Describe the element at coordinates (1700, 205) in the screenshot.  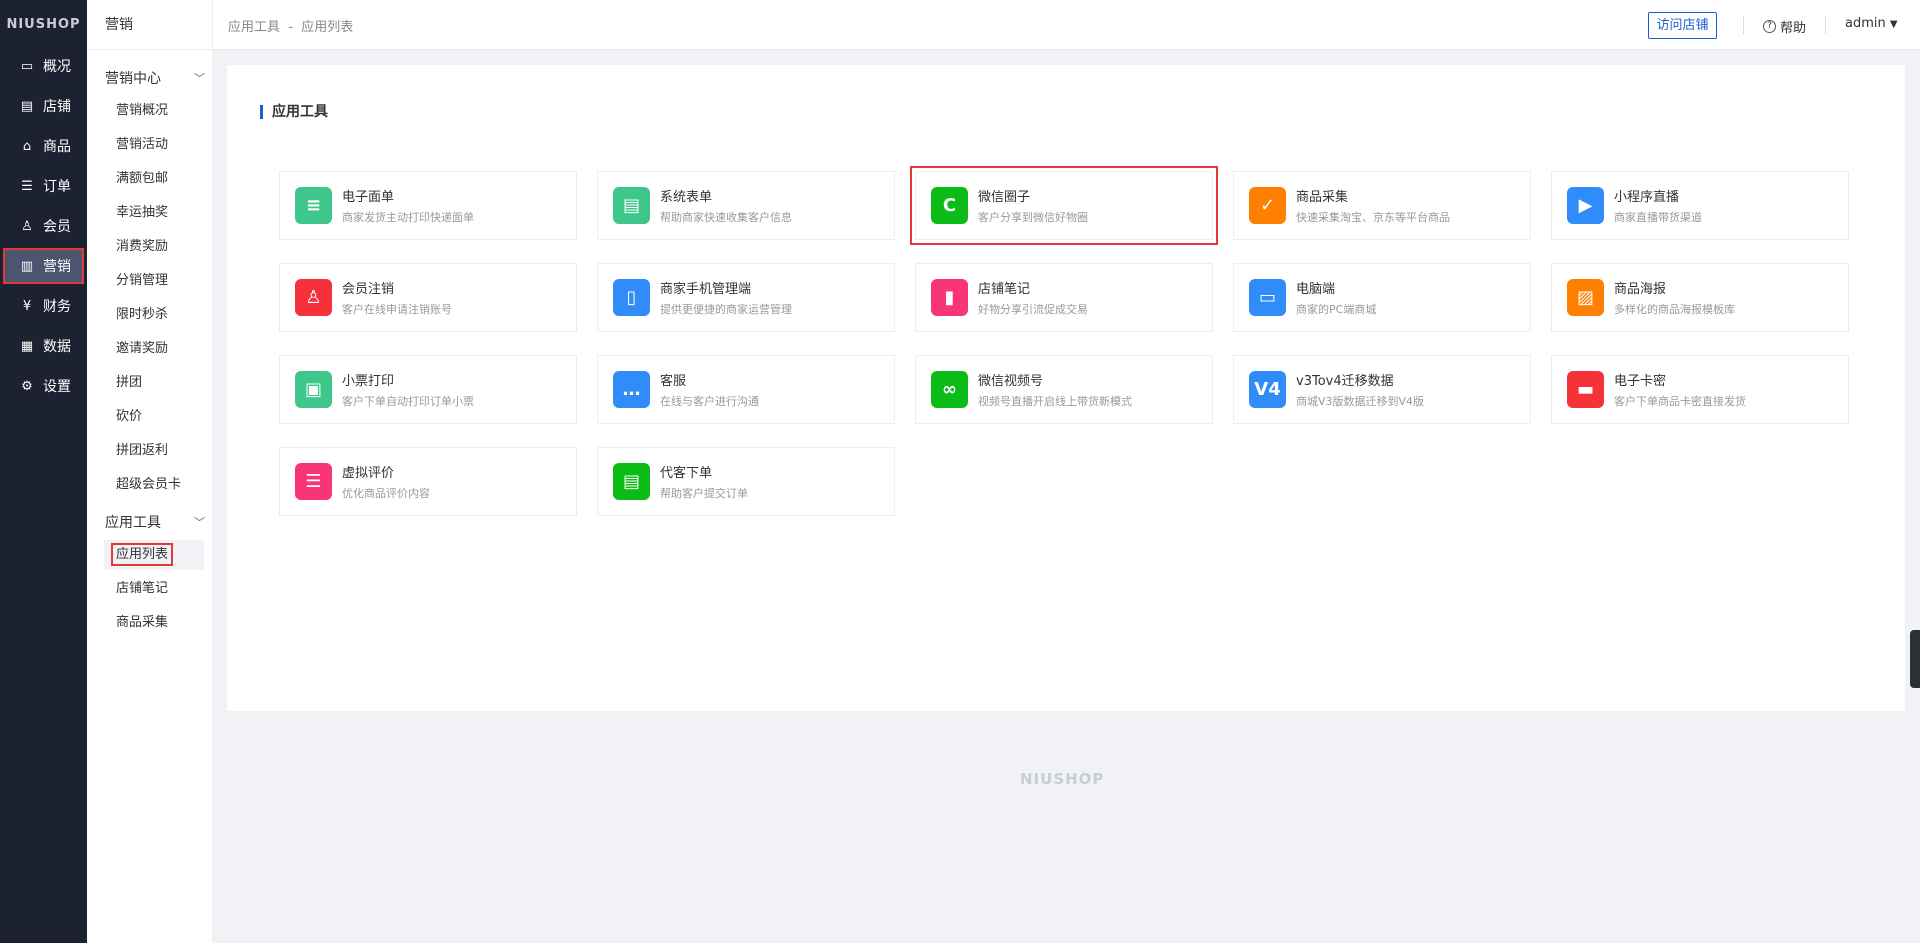
I see `app-card: ▶ 小程序直播 商家直播带货渠道` at that location.